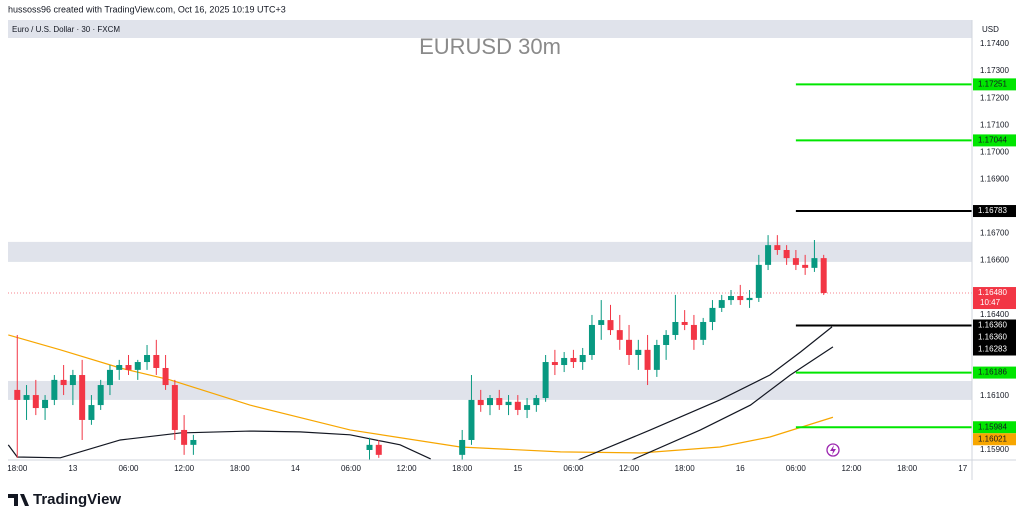 The height and width of the screenshot is (527, 1024). I want to click on price-label-text: 1.16783, so click(992, 210).